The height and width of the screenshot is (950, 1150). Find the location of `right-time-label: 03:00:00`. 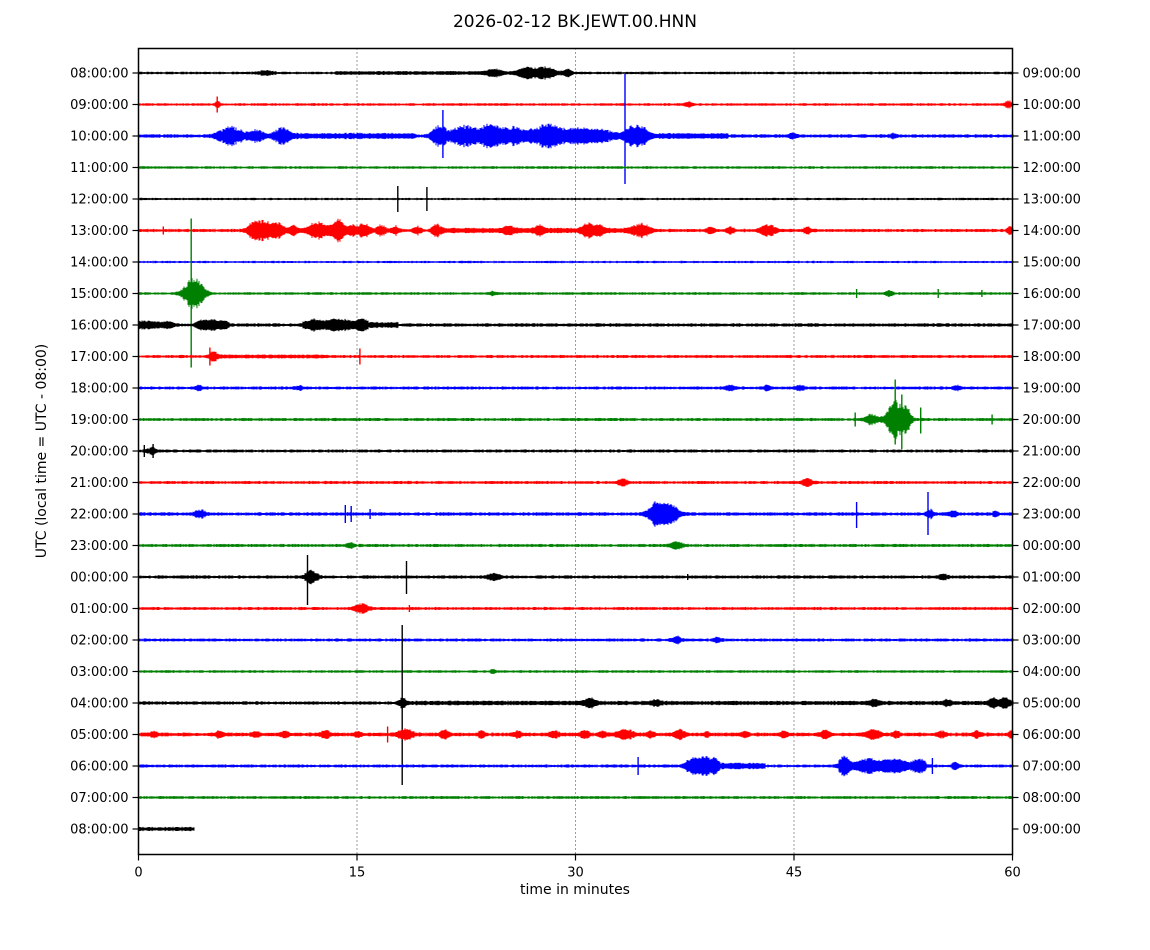

right-time-label: 03:00:00 is located at coordinates (1052, 641).